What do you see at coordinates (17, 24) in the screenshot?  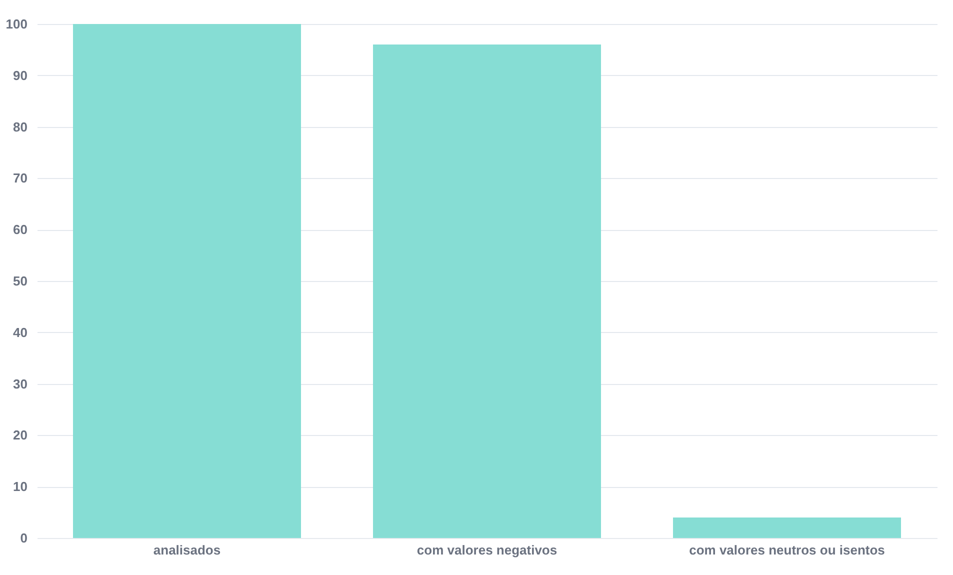 I see `y-tick-label: 100` at bounding box center [17, 24].